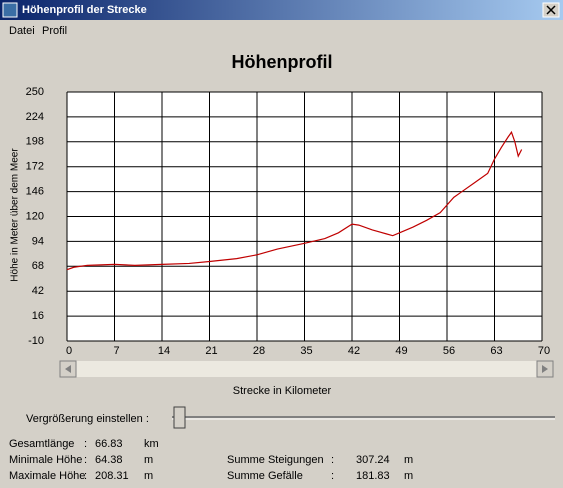  What do you see at coordinates (35, 216) in the screenshot?
I see `y-tick-label: 120` at bounding box center [35, 216].